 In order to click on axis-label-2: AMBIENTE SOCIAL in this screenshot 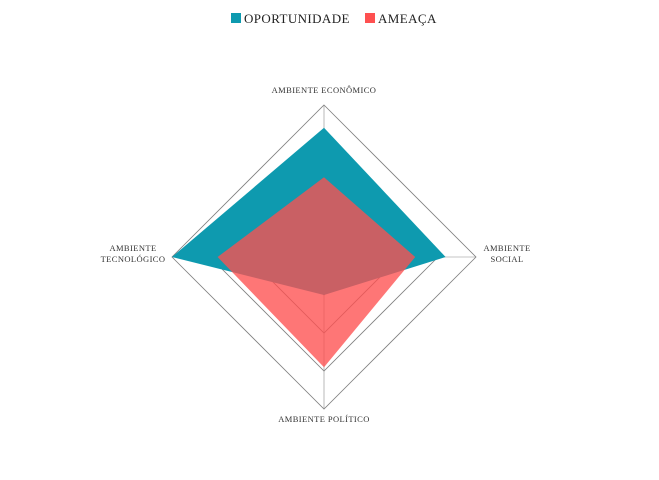, I will do `click(506, 253)`.